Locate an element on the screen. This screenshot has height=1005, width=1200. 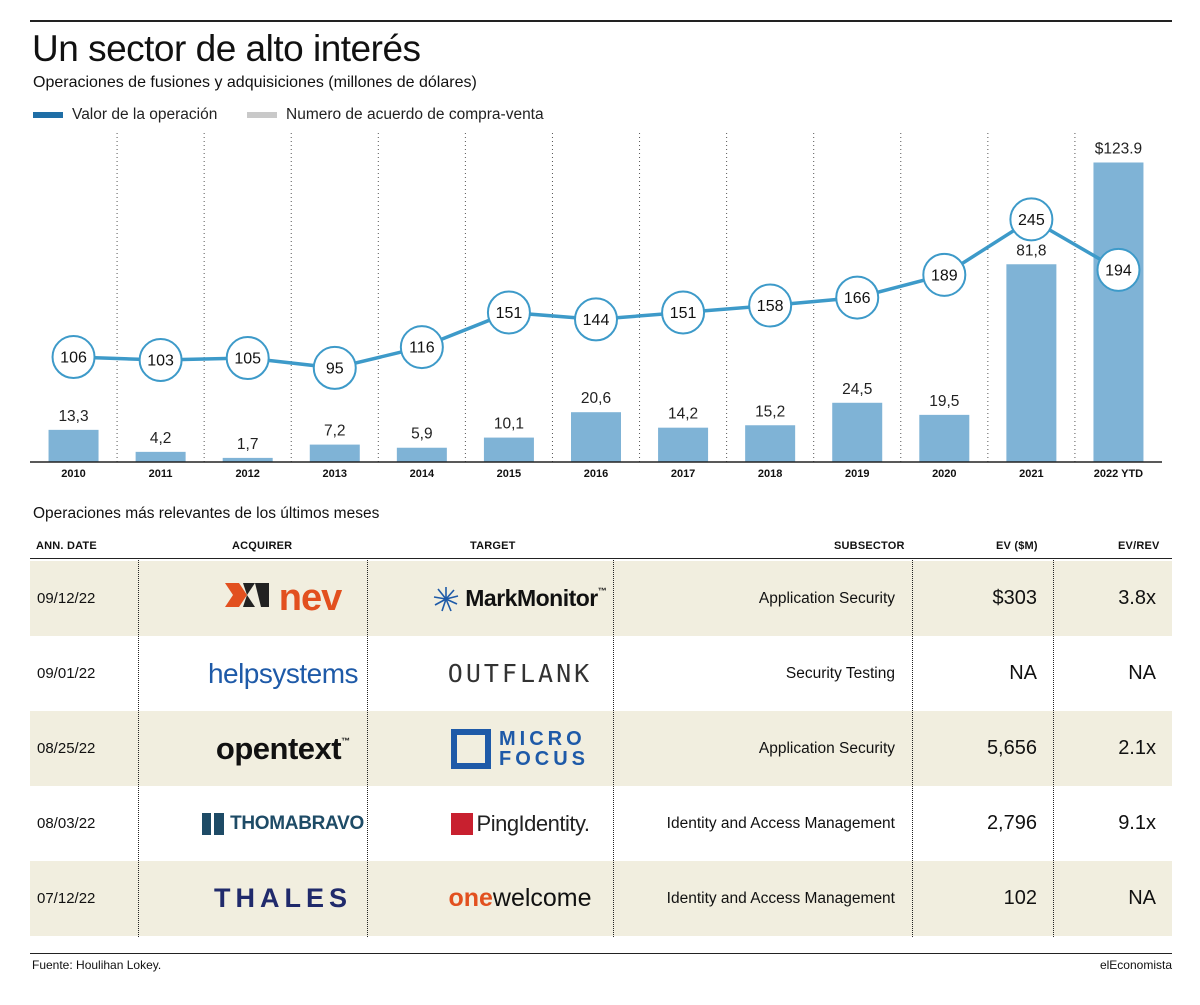
x-tick-label: 2016 is located at coordinates (596, 474).